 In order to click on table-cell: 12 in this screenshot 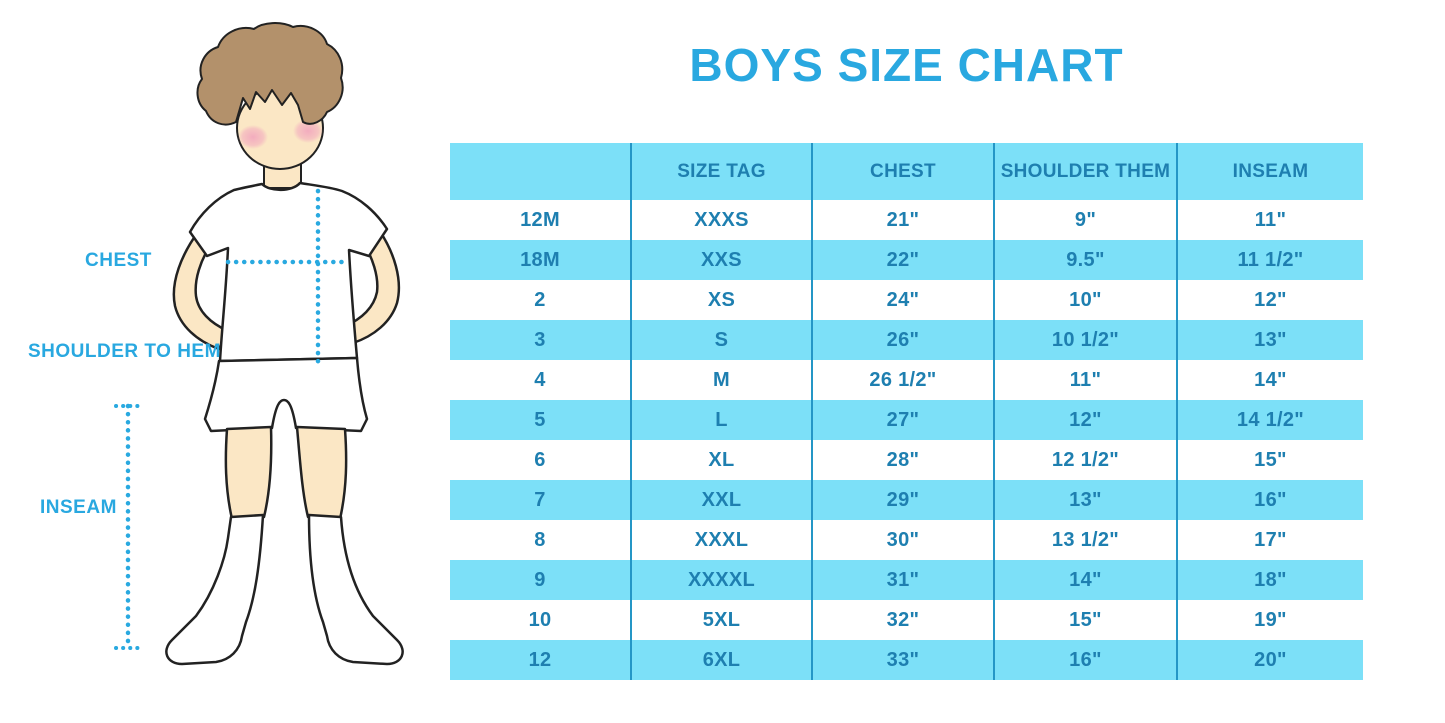, I will do `click(541, 660)`.